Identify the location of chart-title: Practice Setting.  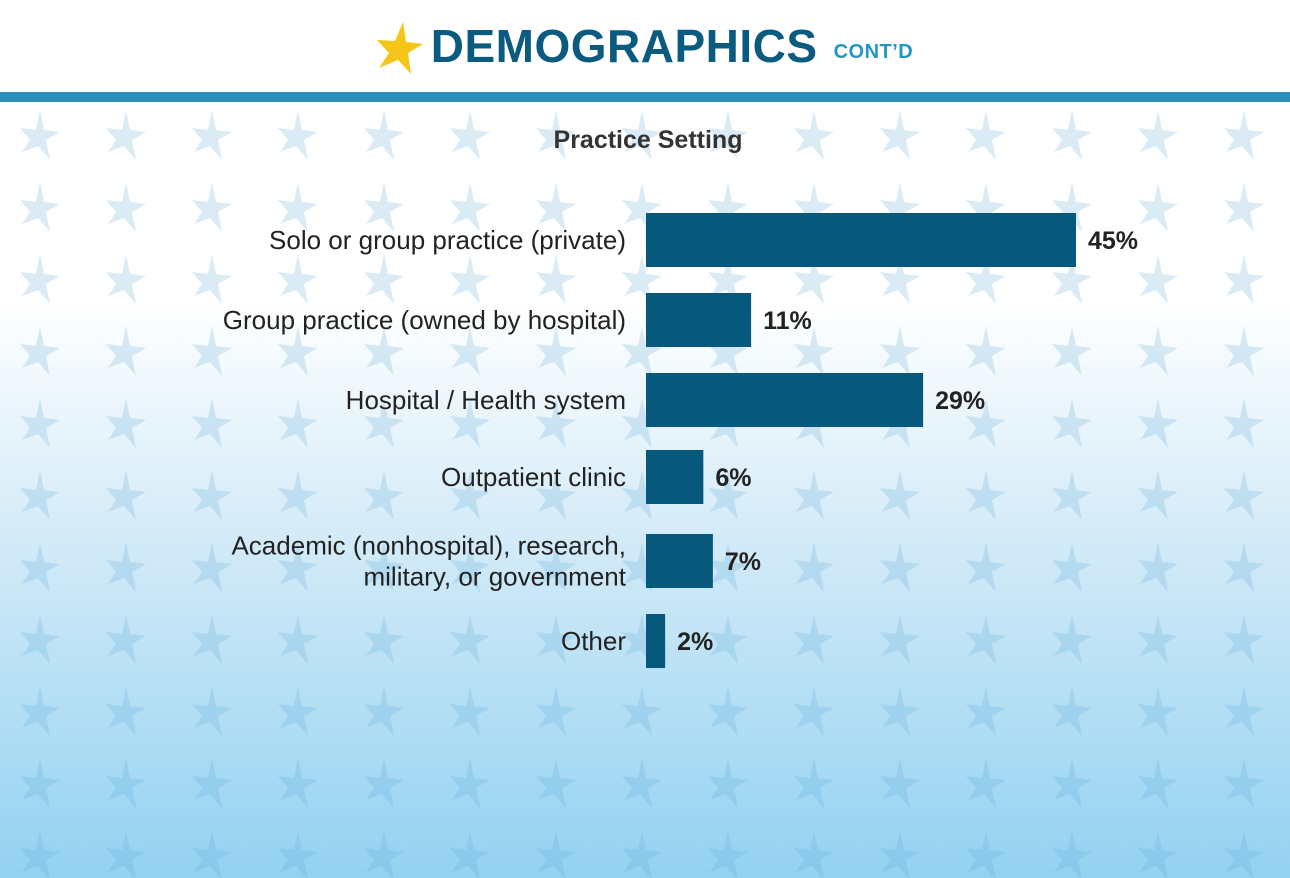
(648, 140).